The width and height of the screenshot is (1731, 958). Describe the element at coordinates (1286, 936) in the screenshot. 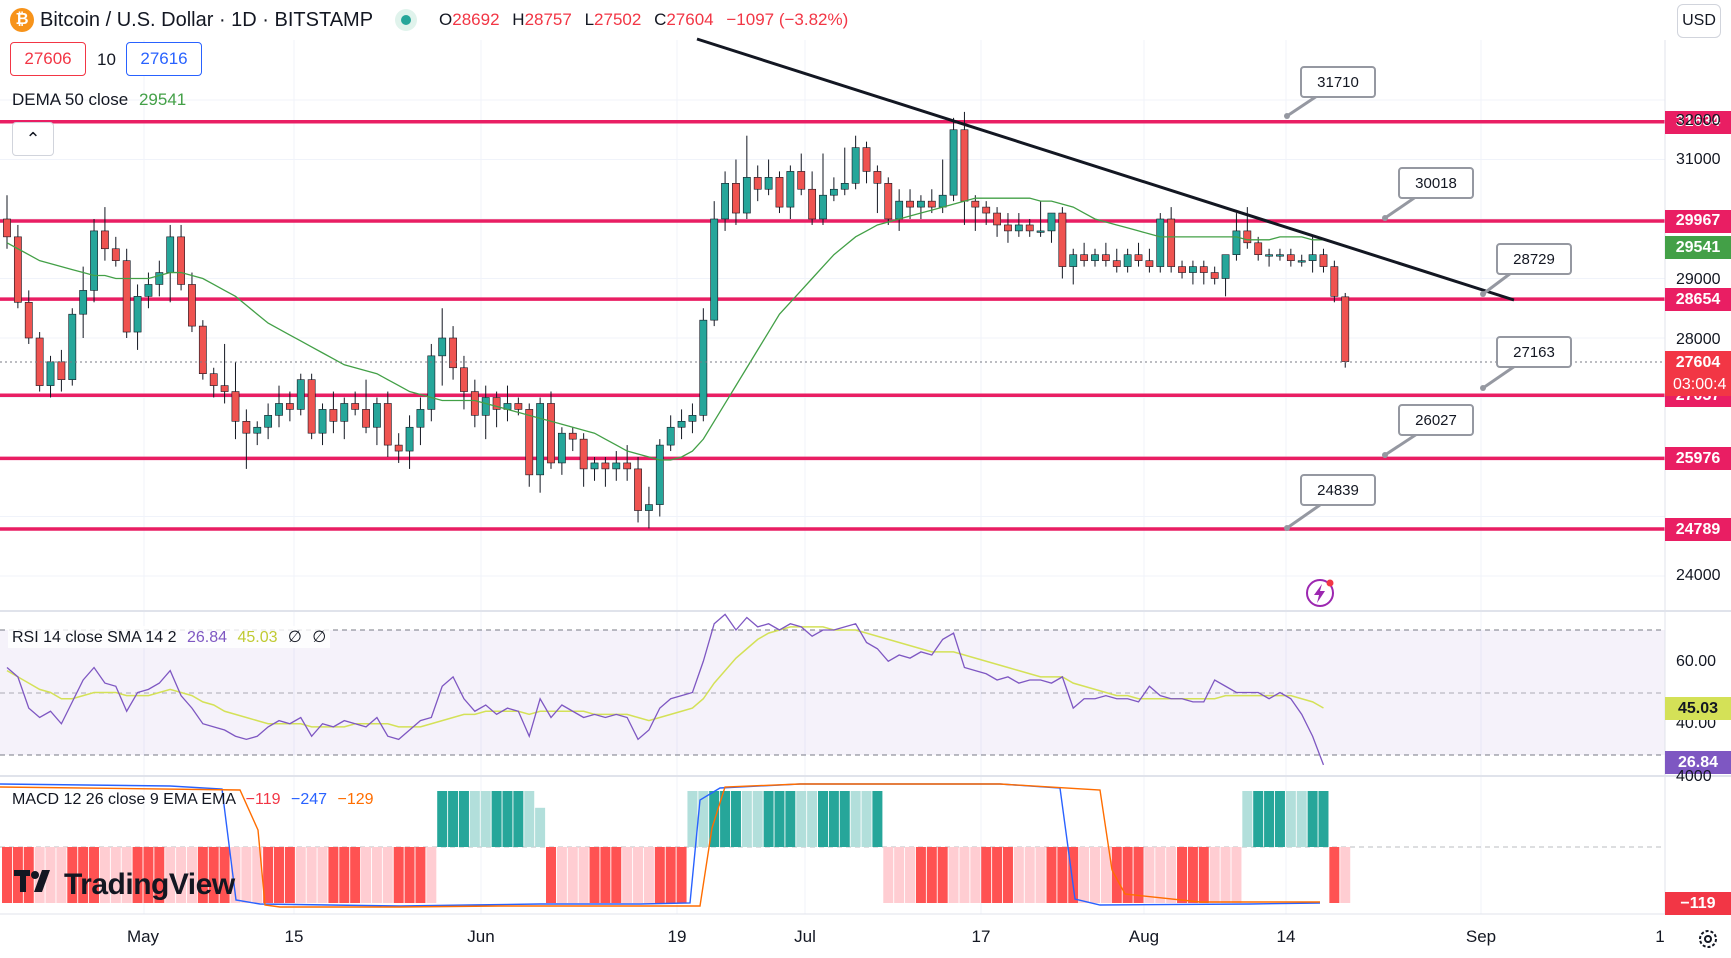

I see `time-tick: 14` at that location.